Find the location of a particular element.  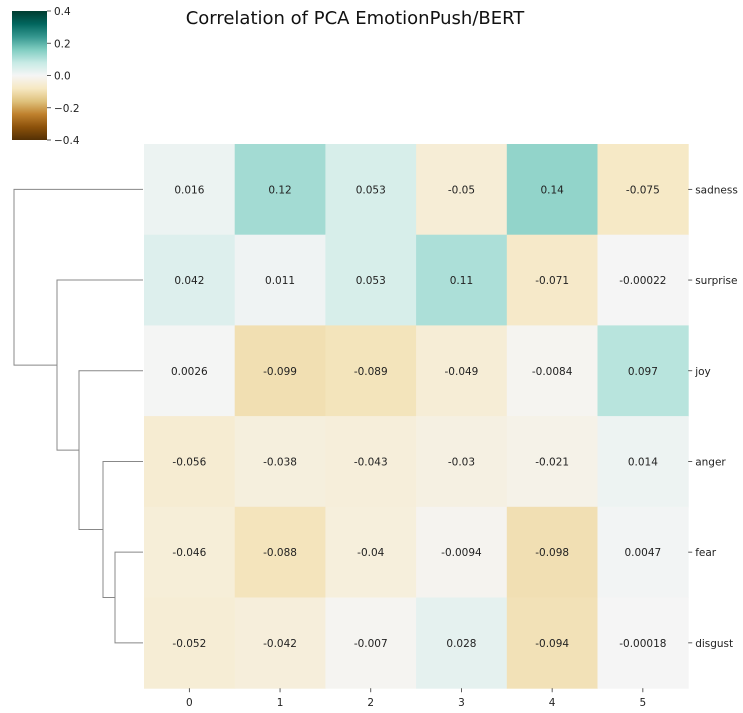

x-tick-label: 0 is located at coordinates (189, 703).